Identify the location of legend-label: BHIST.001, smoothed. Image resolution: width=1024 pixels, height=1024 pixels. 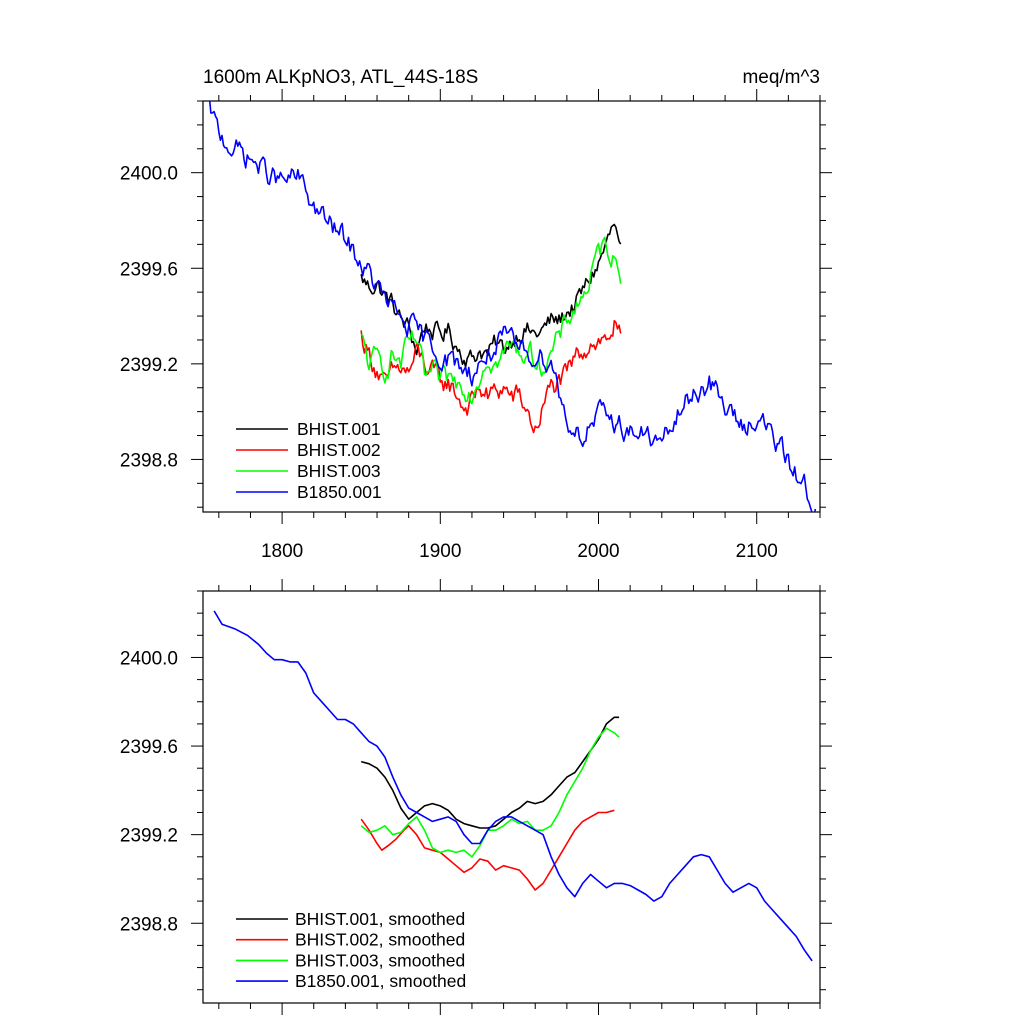
(380, 919).